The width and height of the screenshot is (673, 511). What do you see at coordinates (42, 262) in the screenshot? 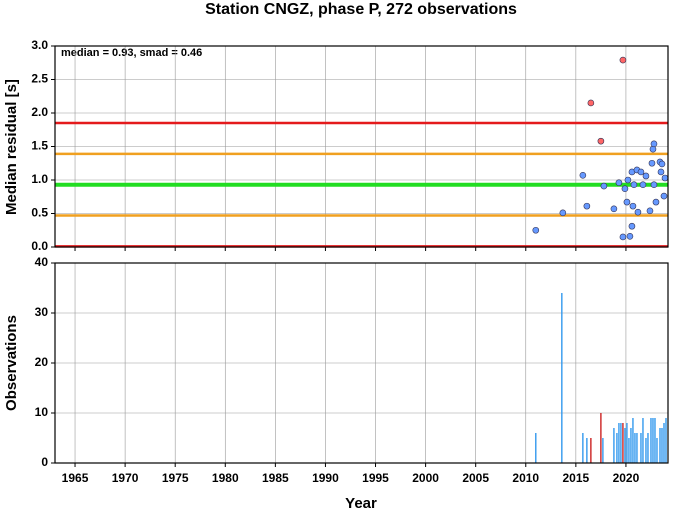
I see `y-tick-label: 40` at bounding box center [42, 262].